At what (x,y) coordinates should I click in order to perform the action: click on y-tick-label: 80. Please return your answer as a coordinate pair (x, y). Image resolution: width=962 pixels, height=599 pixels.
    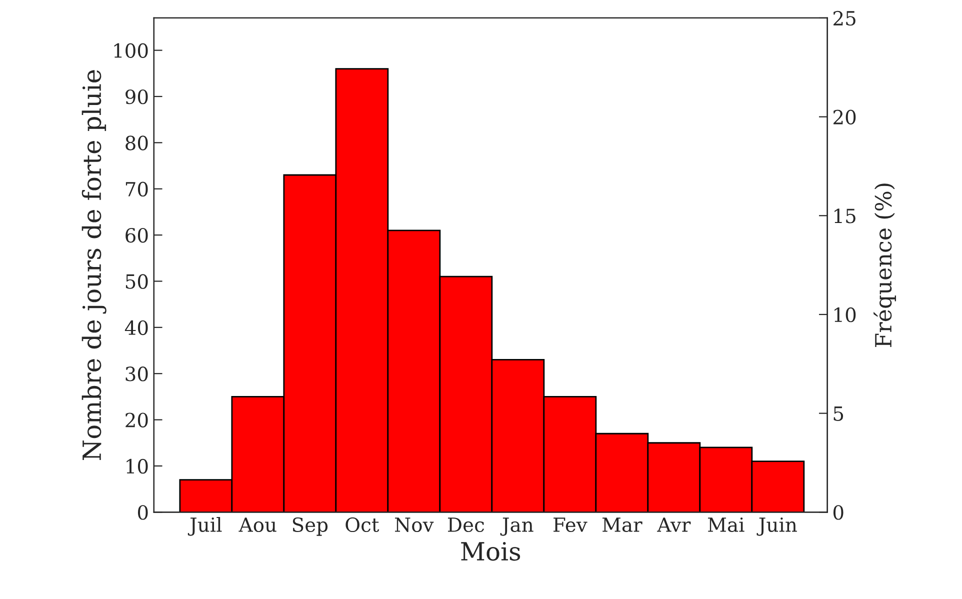
    Looking at the image, I should click on (137, 143).